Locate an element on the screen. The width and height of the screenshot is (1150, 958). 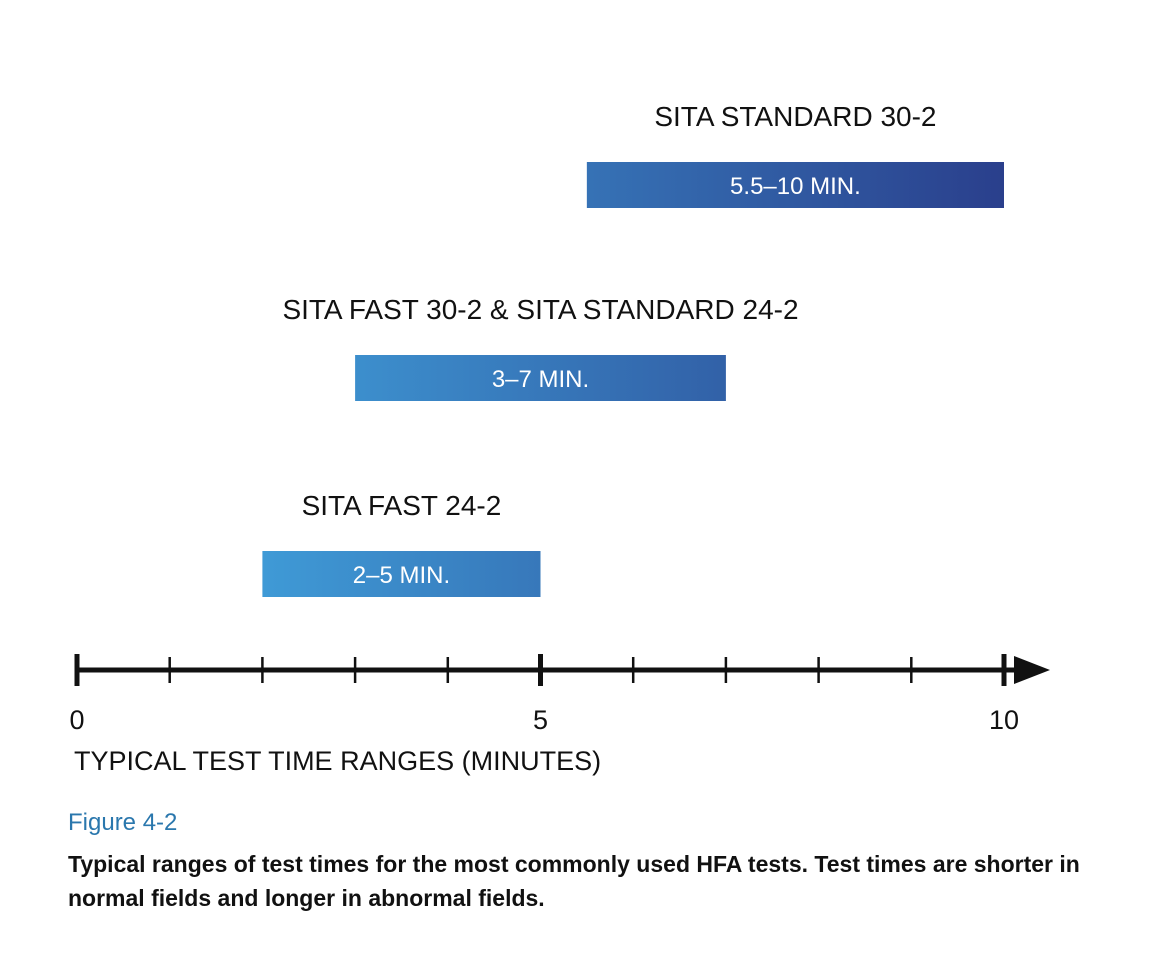
bar-value-label: 2–5 MIN. is located at coordinates (401, 575).